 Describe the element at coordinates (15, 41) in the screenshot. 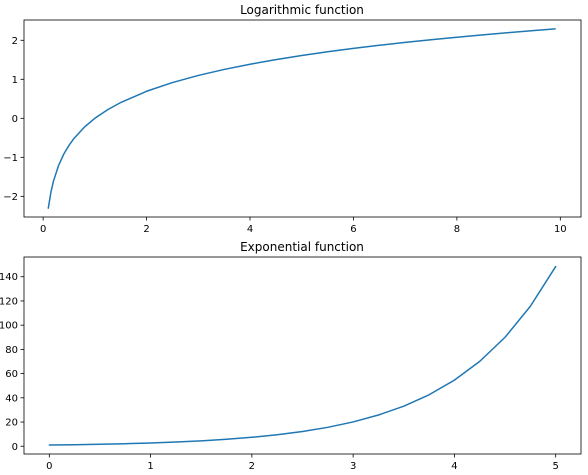

I see `log-chart-y-tick-label: 2` at that location.